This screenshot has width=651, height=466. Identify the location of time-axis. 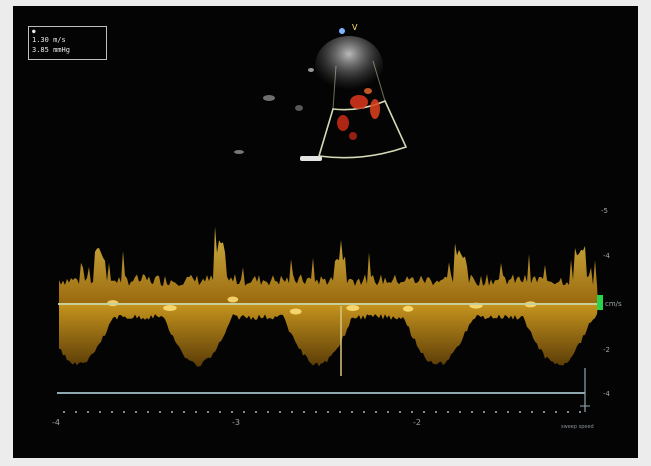
(322, 412).